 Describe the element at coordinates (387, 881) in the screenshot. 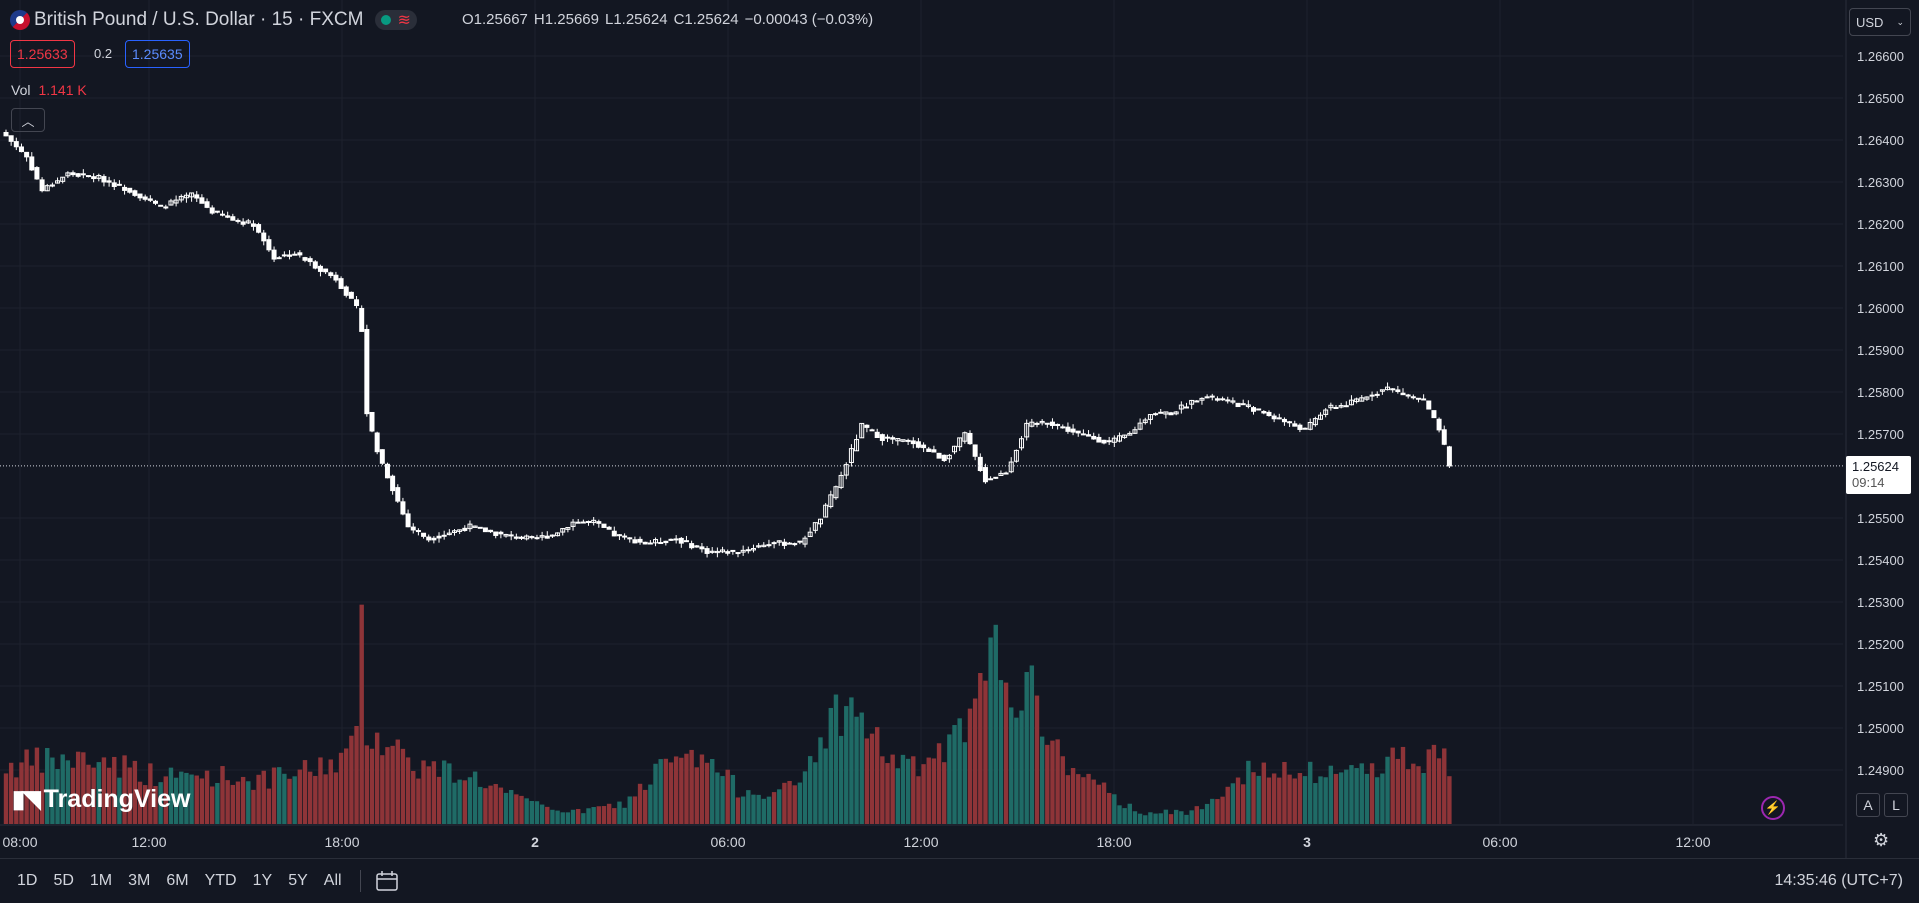

I see `calendar-icon` at that location.